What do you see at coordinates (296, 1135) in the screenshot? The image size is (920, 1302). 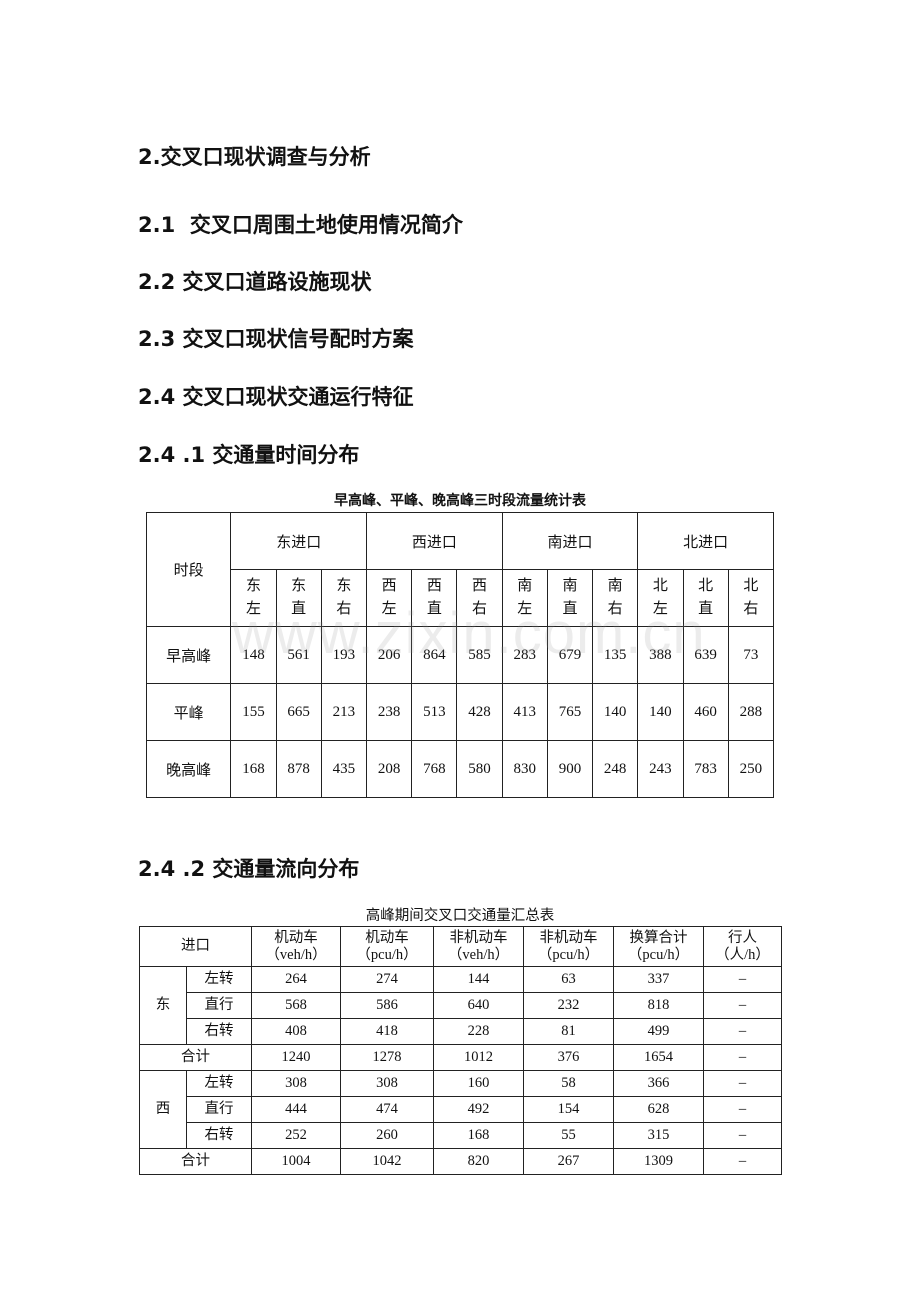 I see `value-cell: 252` at bounding box center [296, 1135].